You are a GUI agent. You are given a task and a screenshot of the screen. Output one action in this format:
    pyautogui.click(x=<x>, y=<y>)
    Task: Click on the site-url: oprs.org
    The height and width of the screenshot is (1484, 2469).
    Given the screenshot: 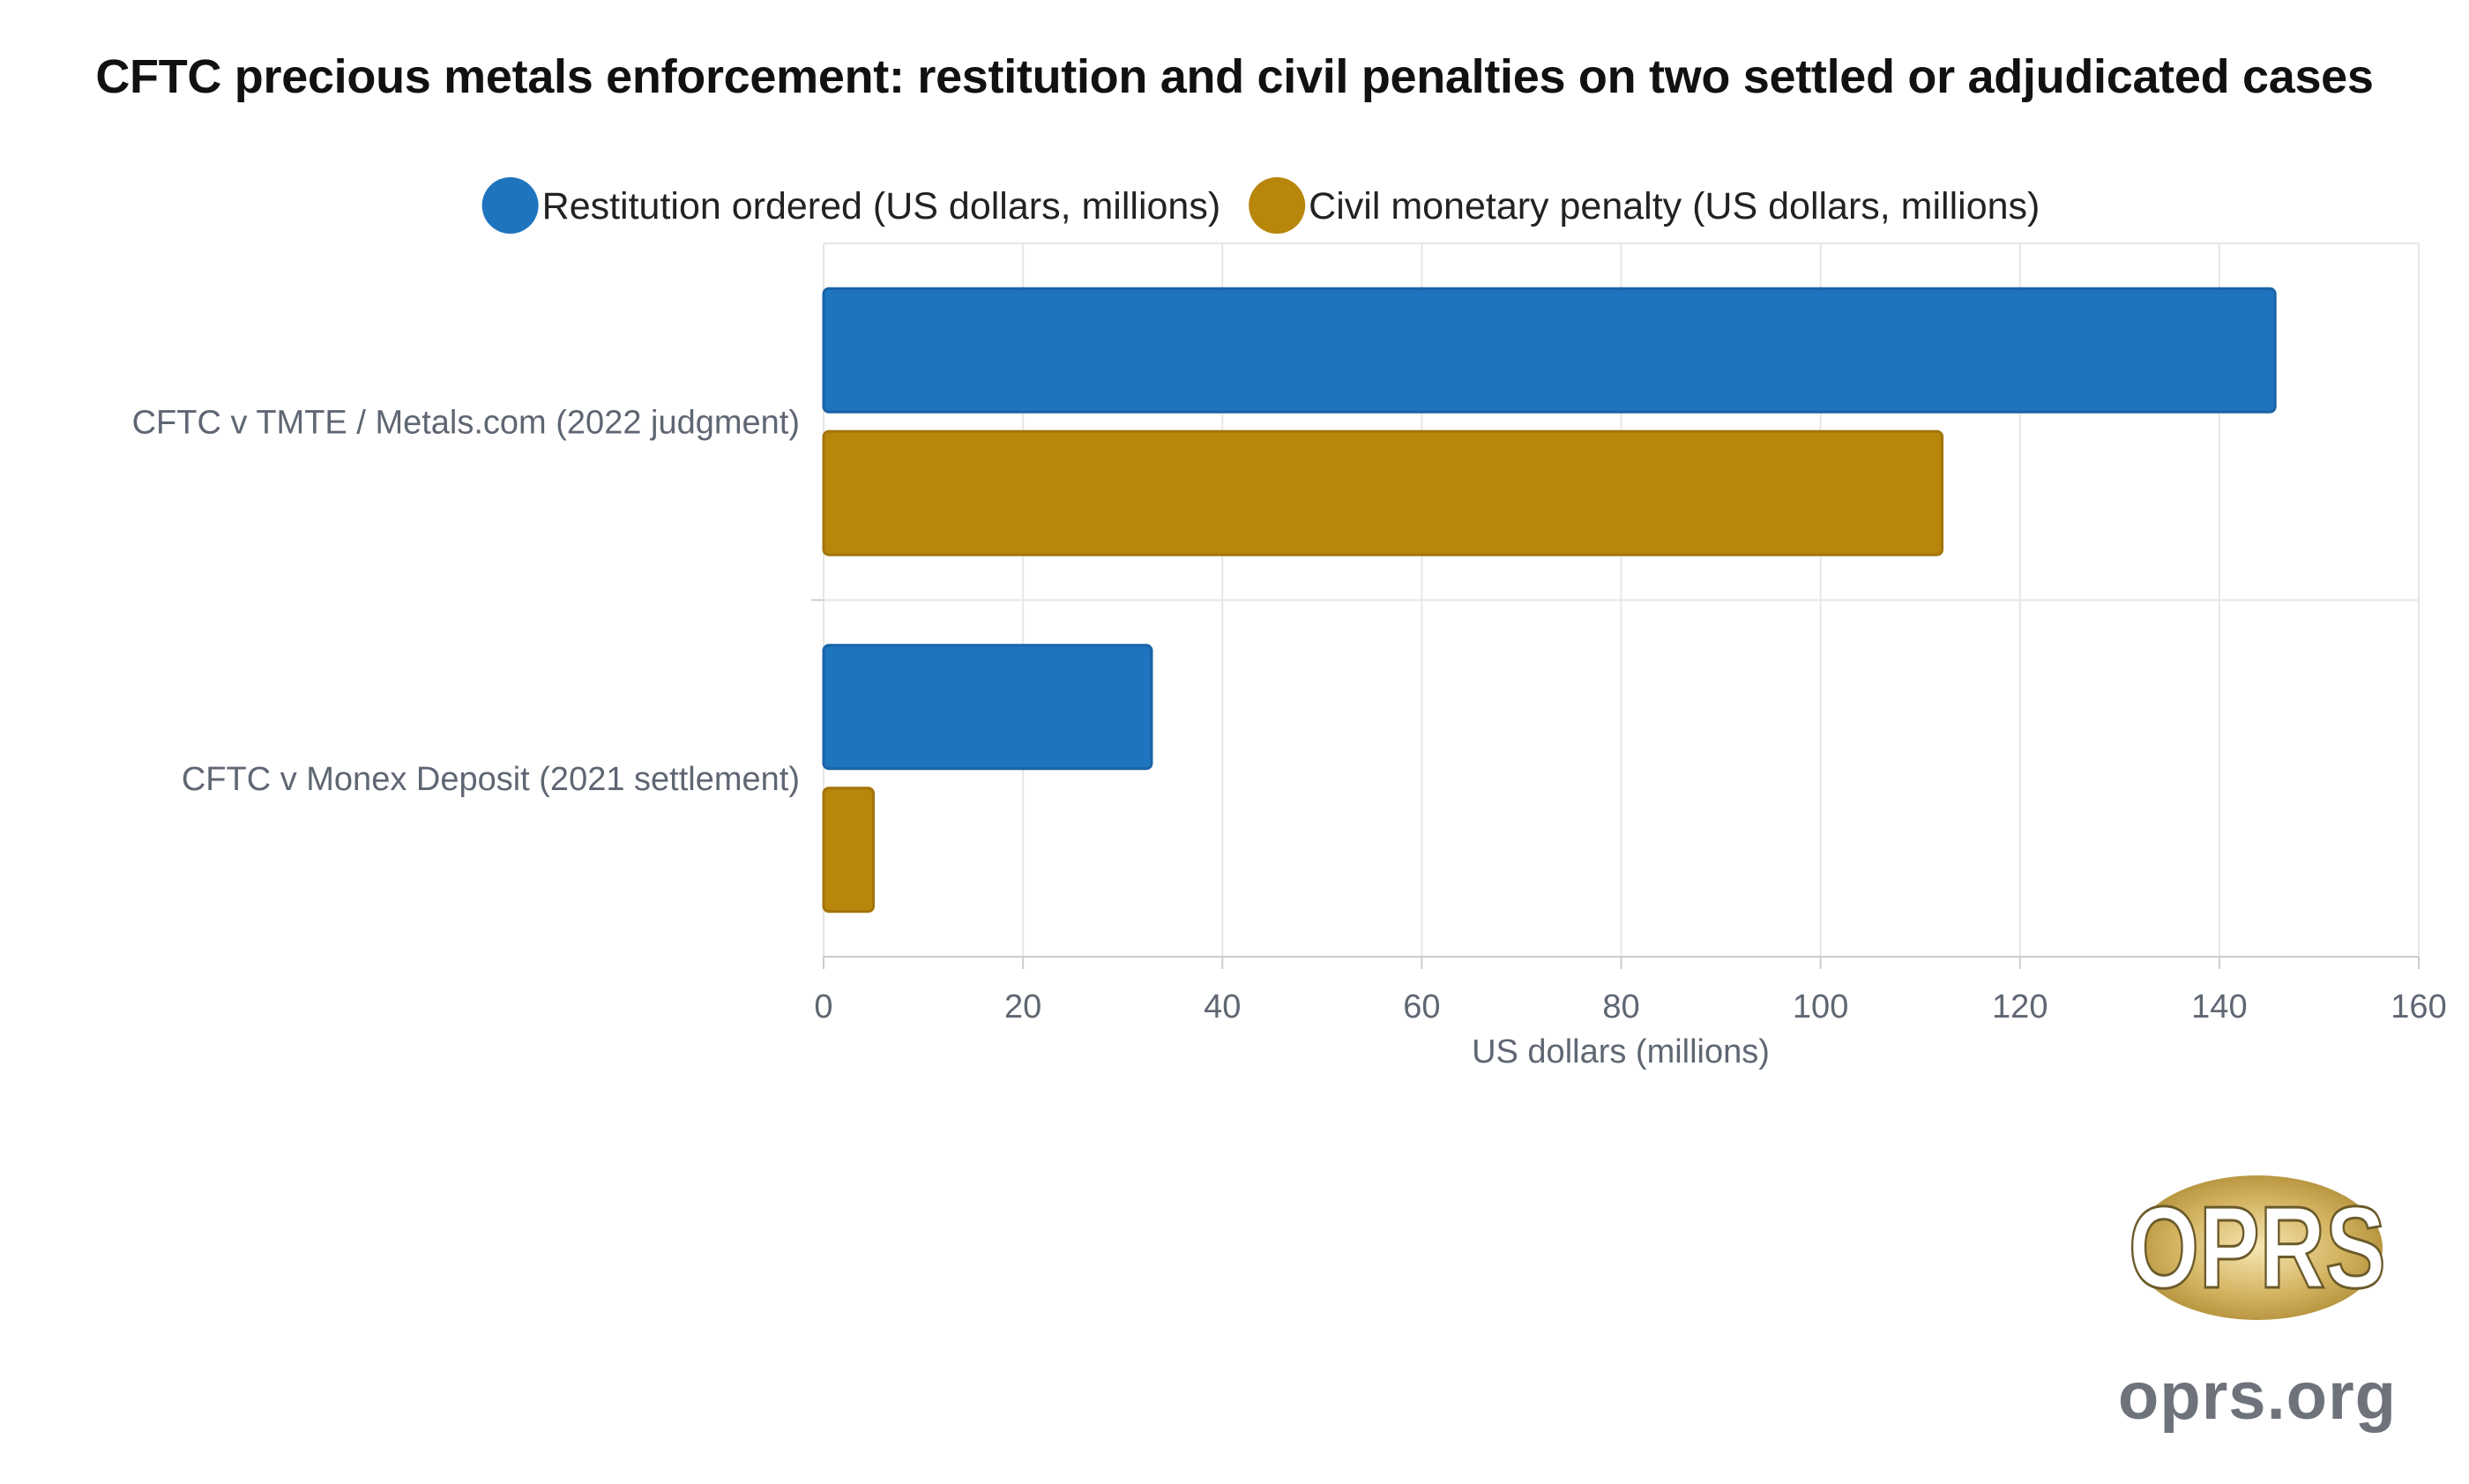 What is the action you would take?
    pyautogui.click(x=2257, y=1397)
    